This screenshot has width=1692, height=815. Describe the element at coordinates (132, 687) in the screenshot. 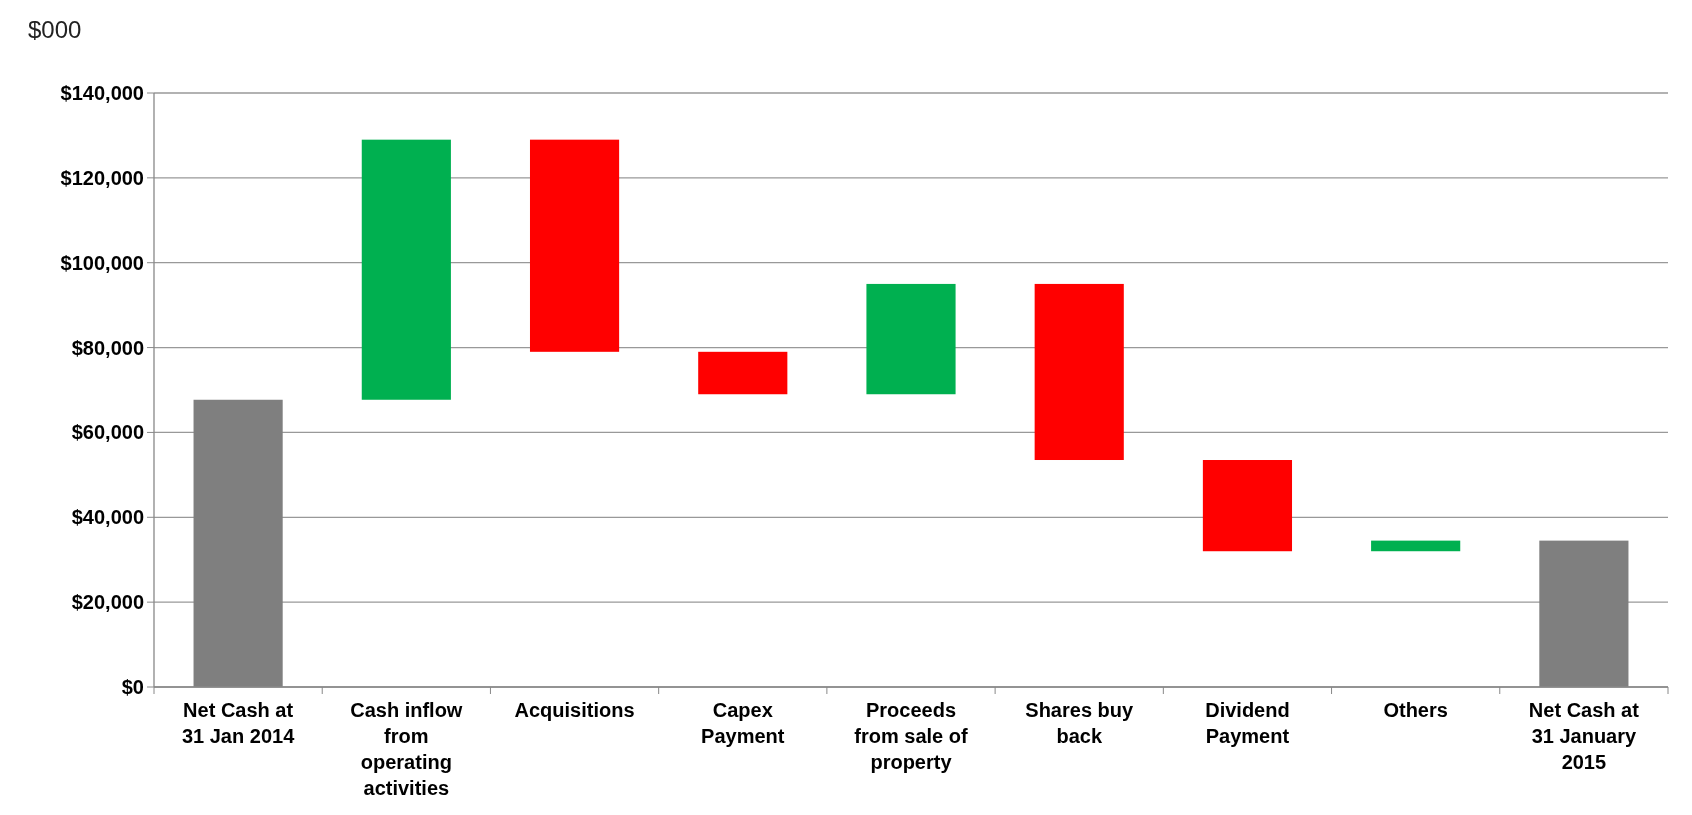

I see `y-tick-label: $0` at that location.